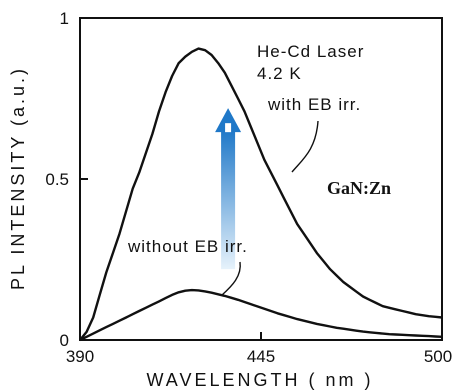 This screenshot has width=462, height=390. Describe the element at coordinates (228, 120) in the screenshot. I see `arrow-head` at that location.